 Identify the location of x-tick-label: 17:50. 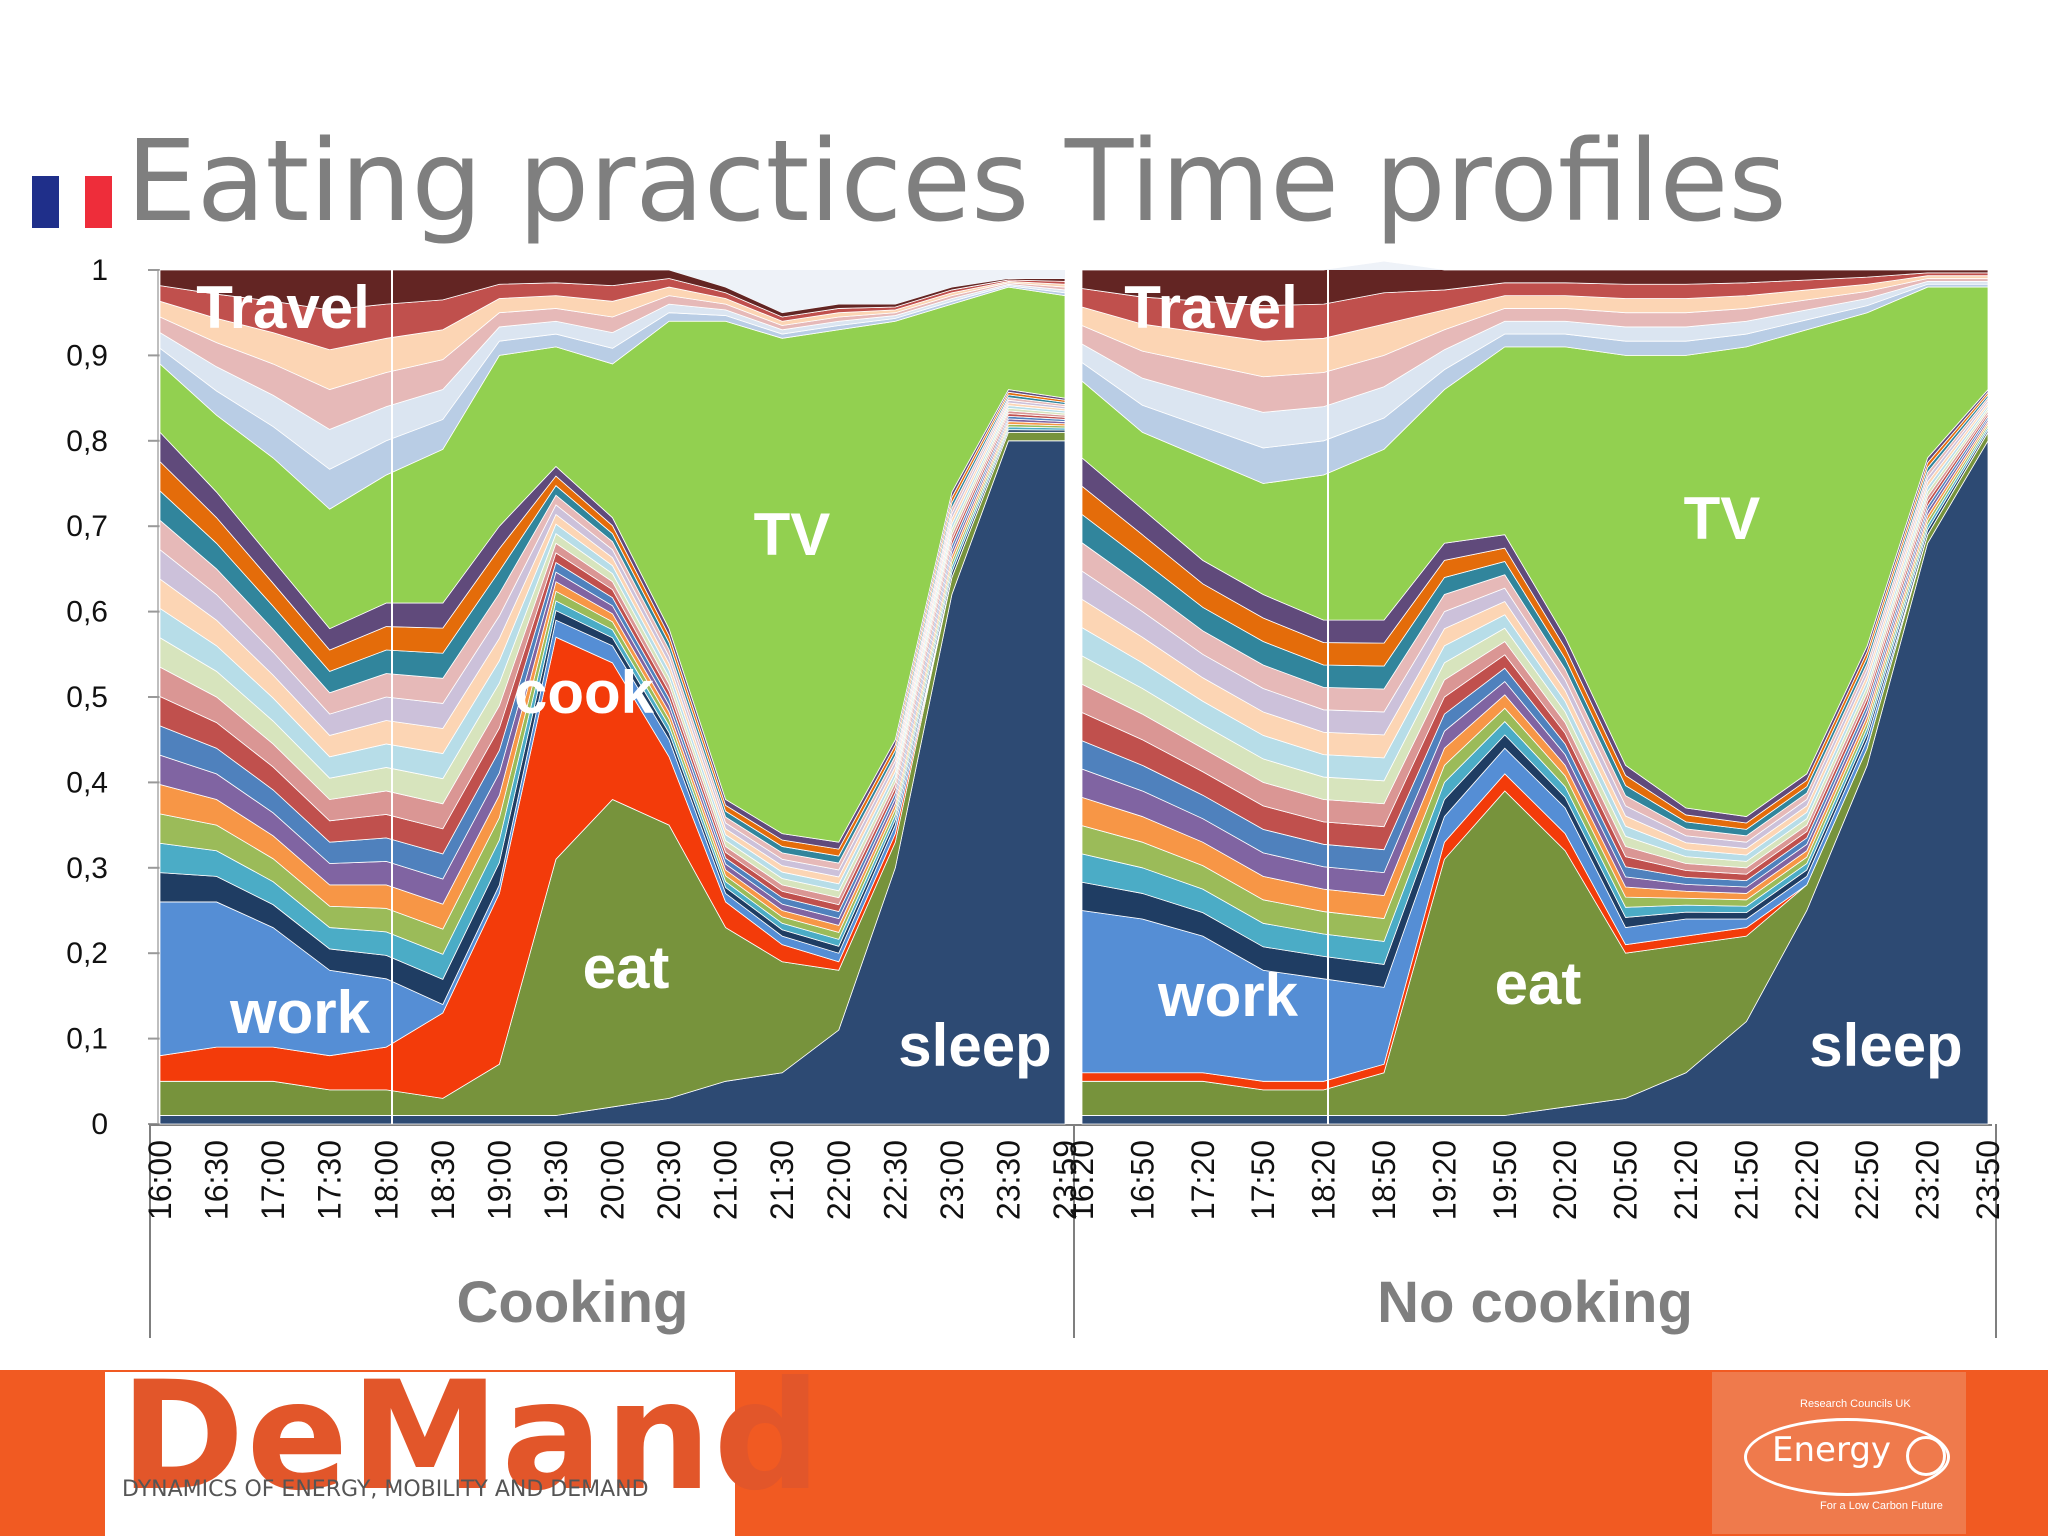
(1263, 1180).